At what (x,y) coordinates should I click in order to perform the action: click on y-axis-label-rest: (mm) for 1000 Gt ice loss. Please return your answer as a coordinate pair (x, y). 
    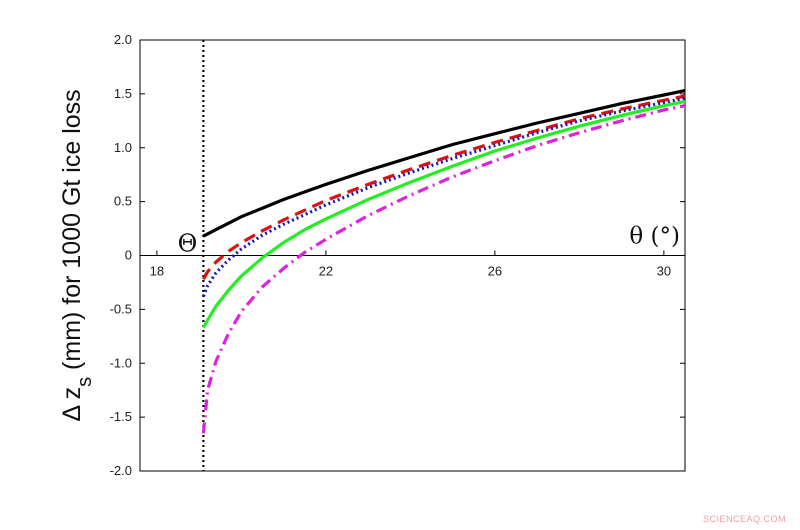
    Looking at the image, I should click on (72, 233).